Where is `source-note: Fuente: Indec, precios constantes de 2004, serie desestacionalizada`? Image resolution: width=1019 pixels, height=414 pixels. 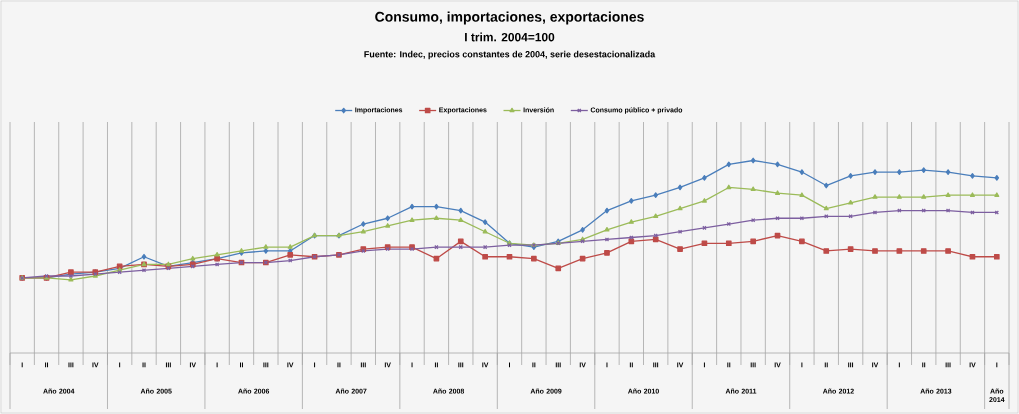
source-note: Fuente: Indec, precios constantes de 2004, serie desestacionalizada is located at coordinates (510, 55).